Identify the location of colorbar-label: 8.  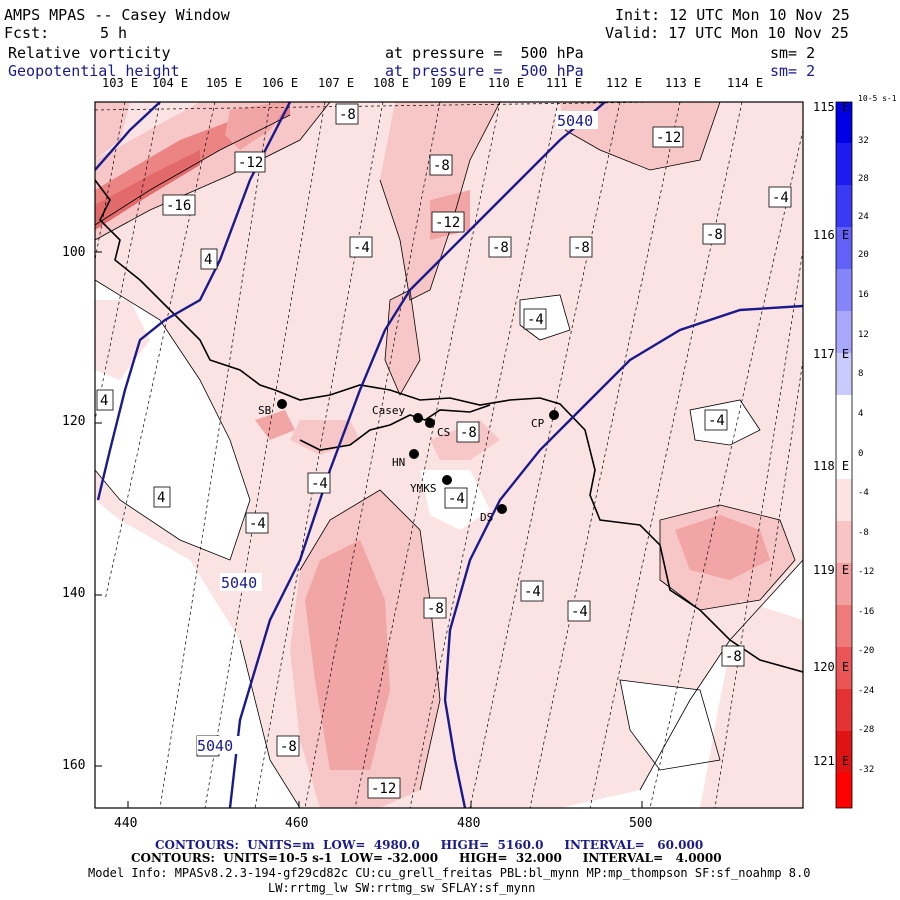
(861, 374).